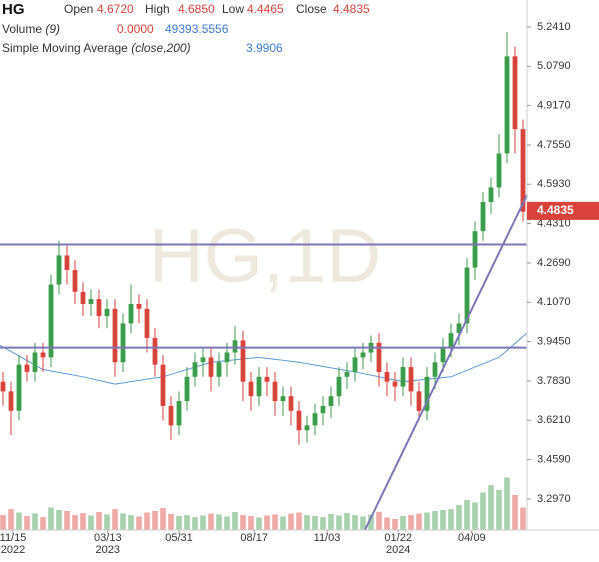 The height and width of the screenshot is (562, 599). What do you see at coordinates (554, 420) in the screenshot?
I see `y-tick-label: 3.6210` at bounding box center [554, 420].